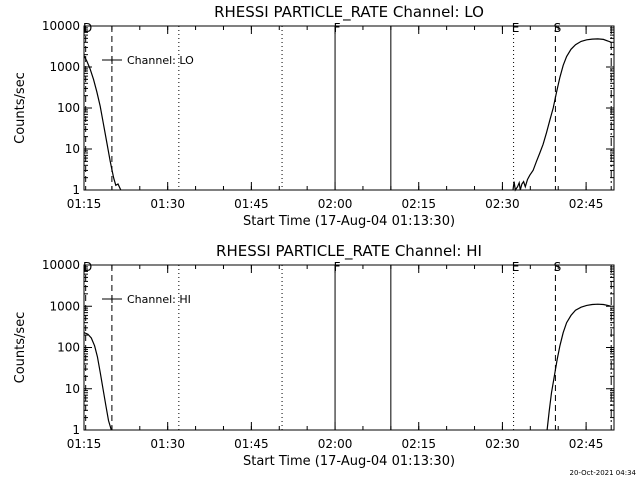  Describe the element at coordinates (160, 60) in the screenshot. I see `legend-label: Channel: LO` at that location.